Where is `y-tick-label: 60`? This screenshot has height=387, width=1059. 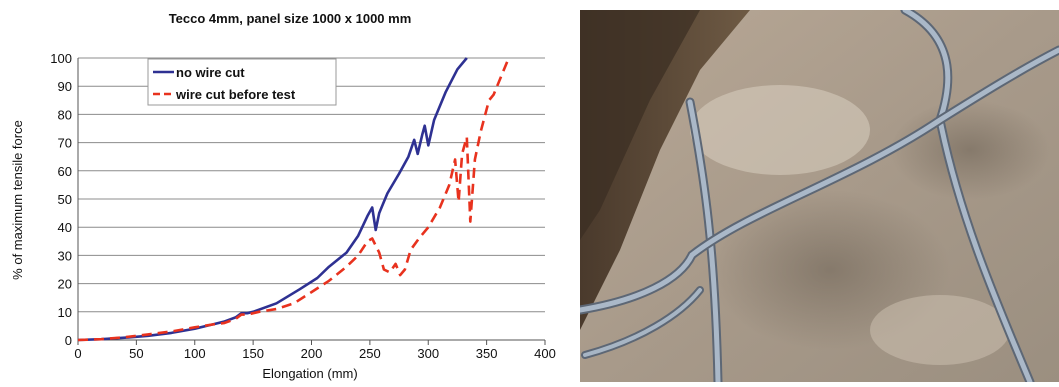
y-tick-label: 60 is located at coordinates (65, 171).